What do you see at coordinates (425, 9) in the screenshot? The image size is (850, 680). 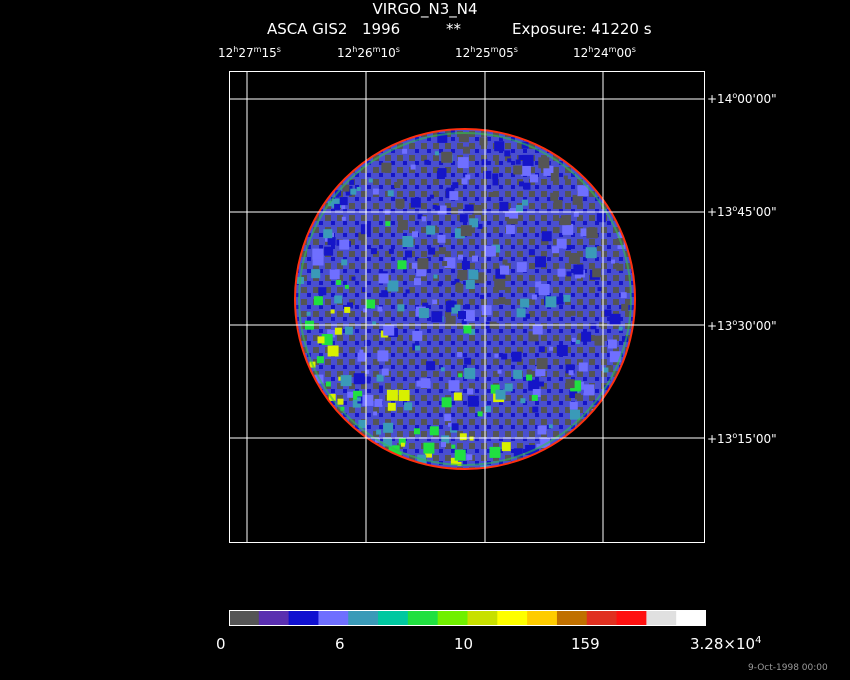 I see `image-title: VIRGO_N3_N4` at bounding box center [425, 9].